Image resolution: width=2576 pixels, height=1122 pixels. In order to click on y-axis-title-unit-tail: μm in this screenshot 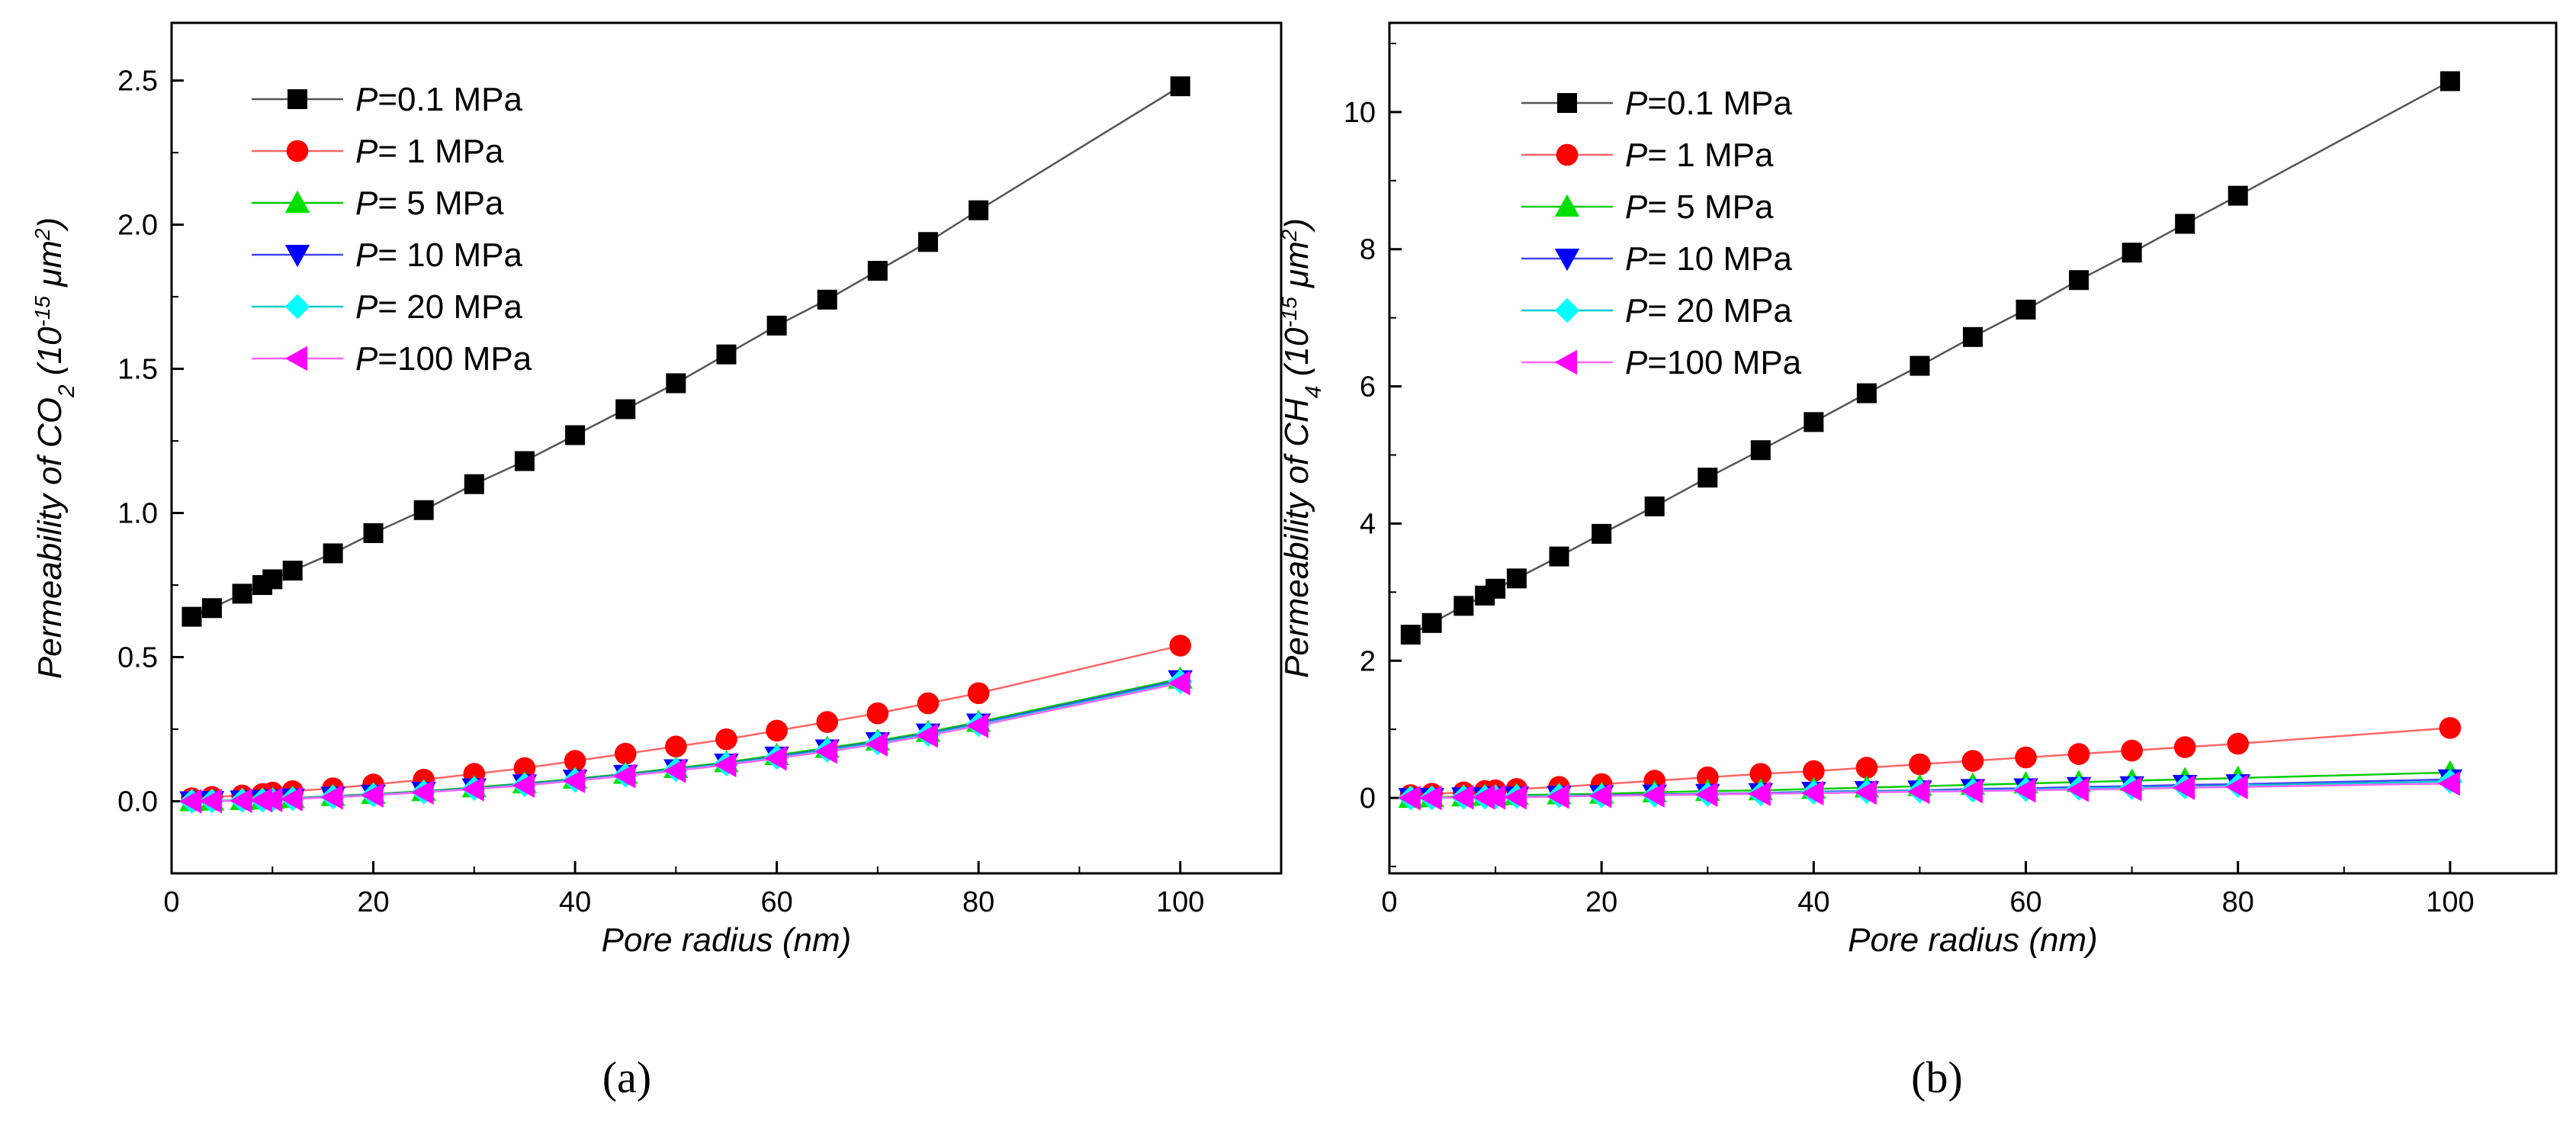, I will do `click(1296, 269)`.